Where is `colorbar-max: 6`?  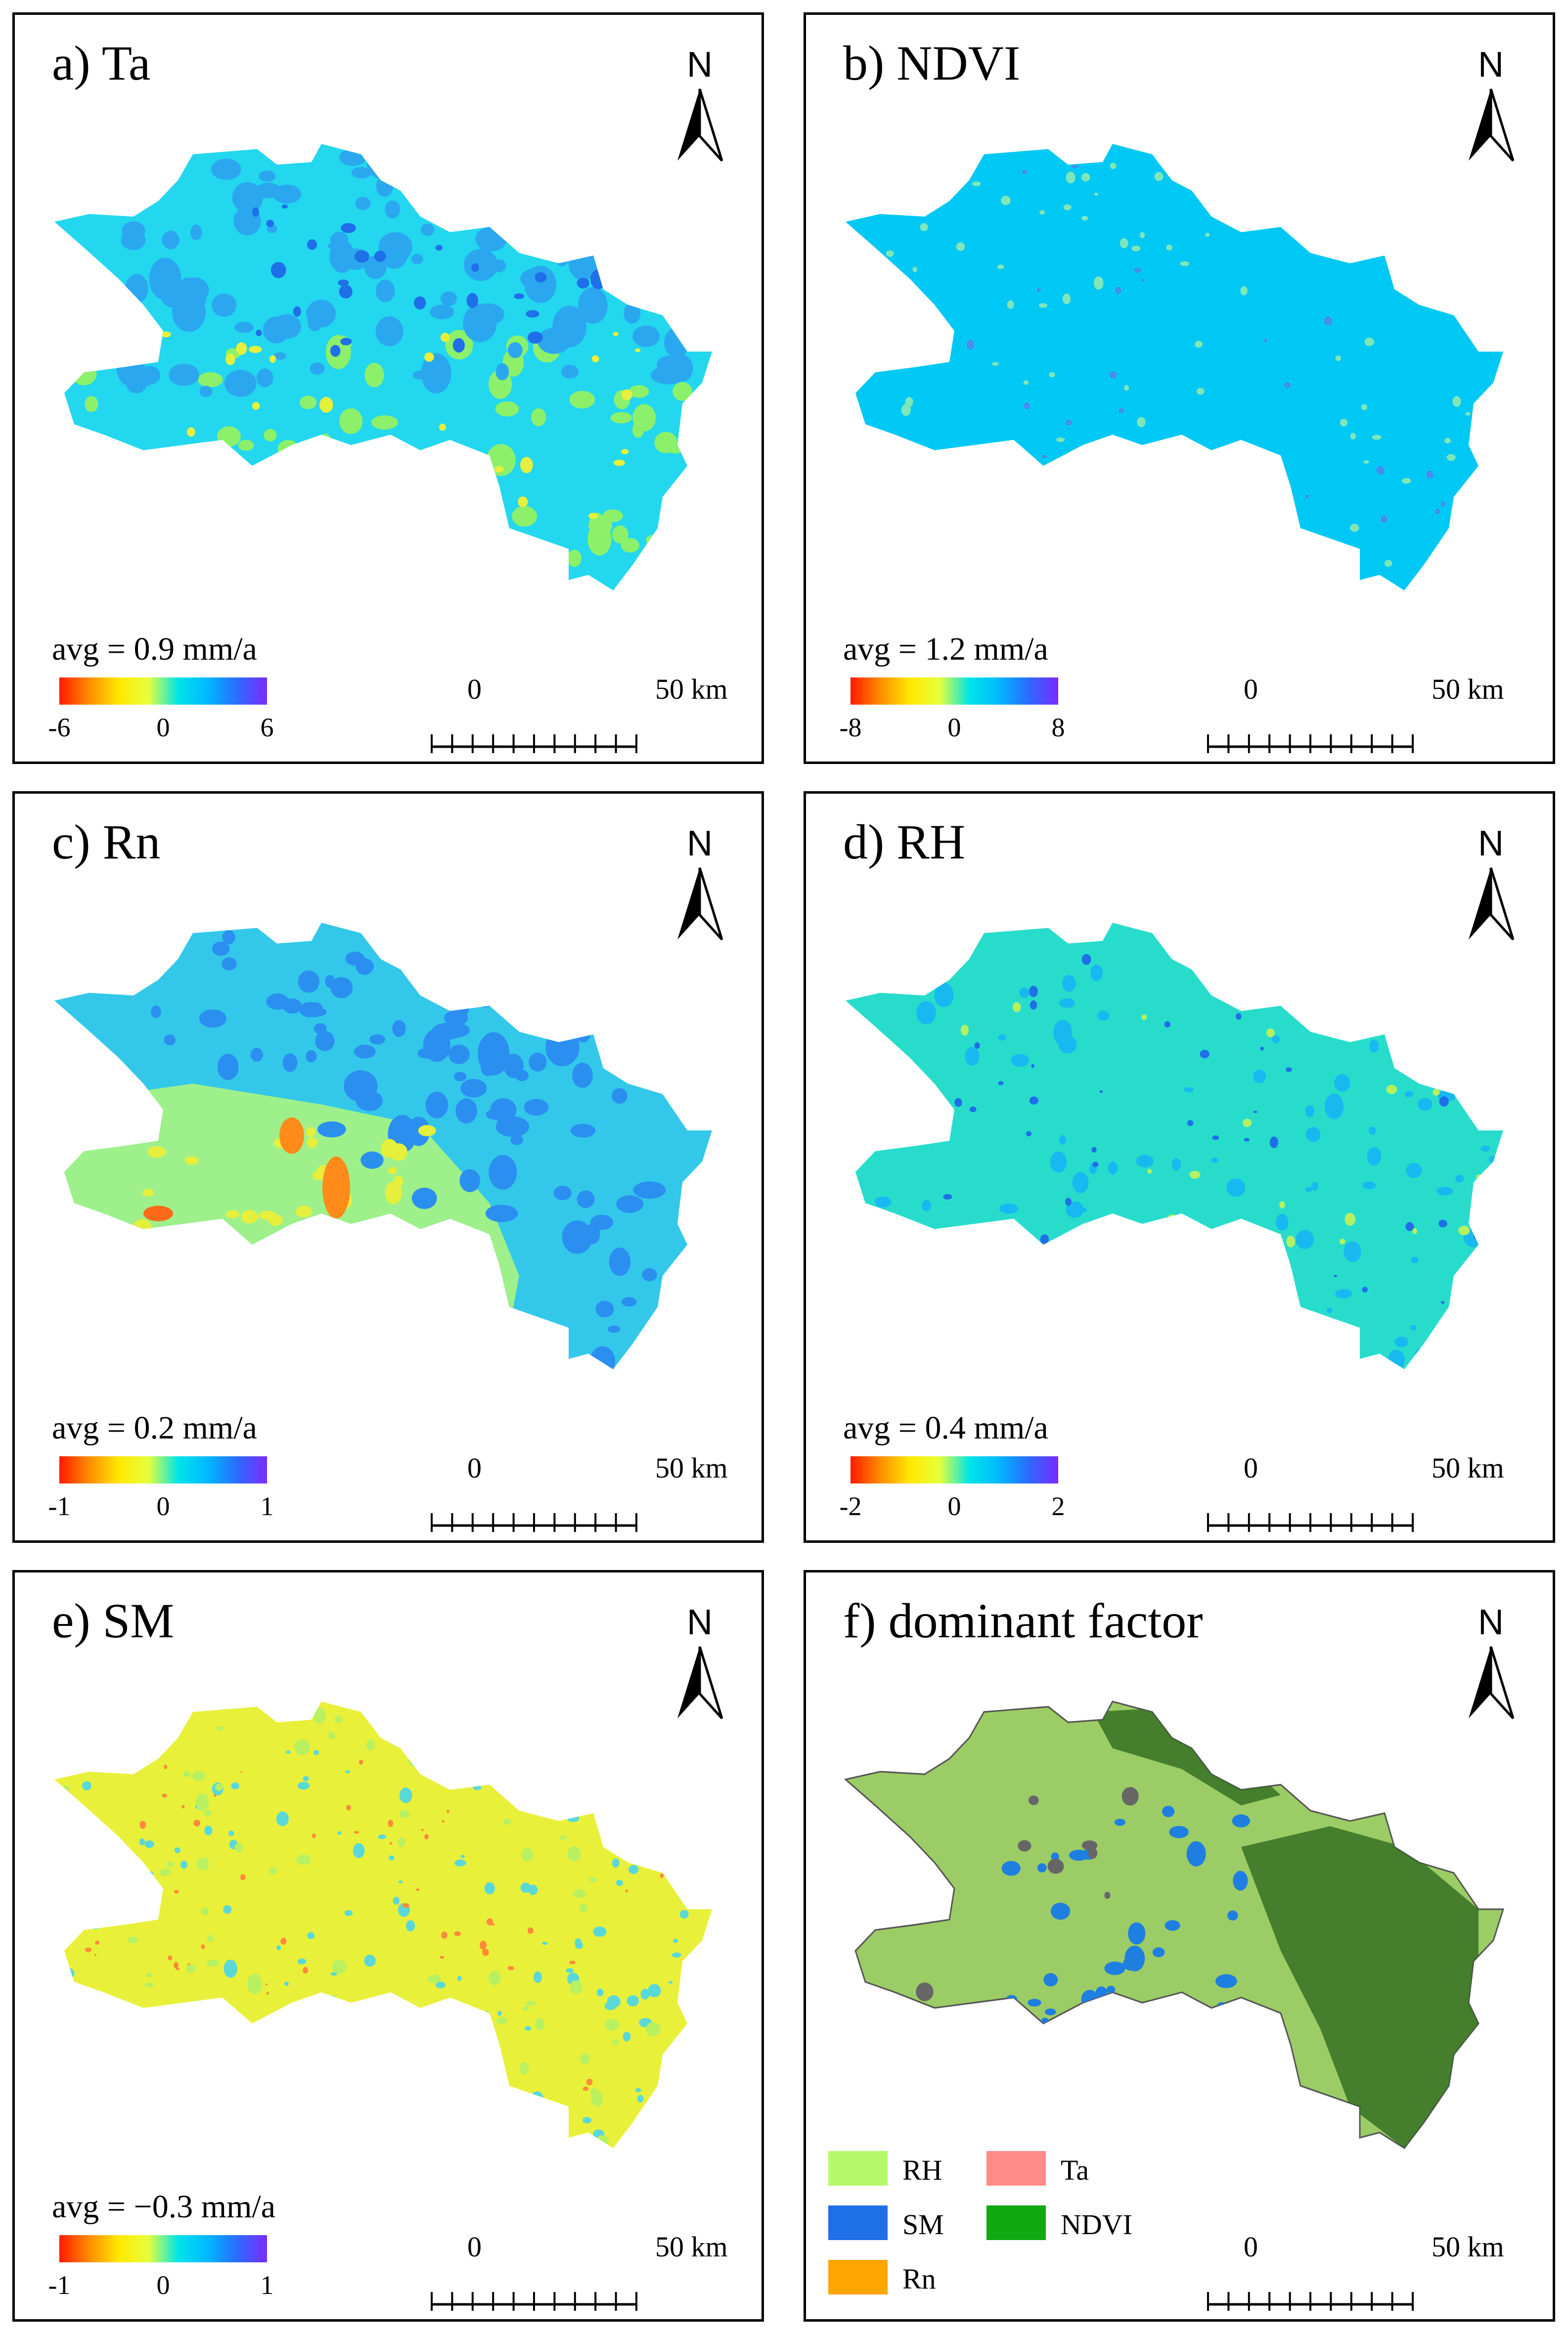
colorbar-max: 6 is located at coordinates (267, 727).